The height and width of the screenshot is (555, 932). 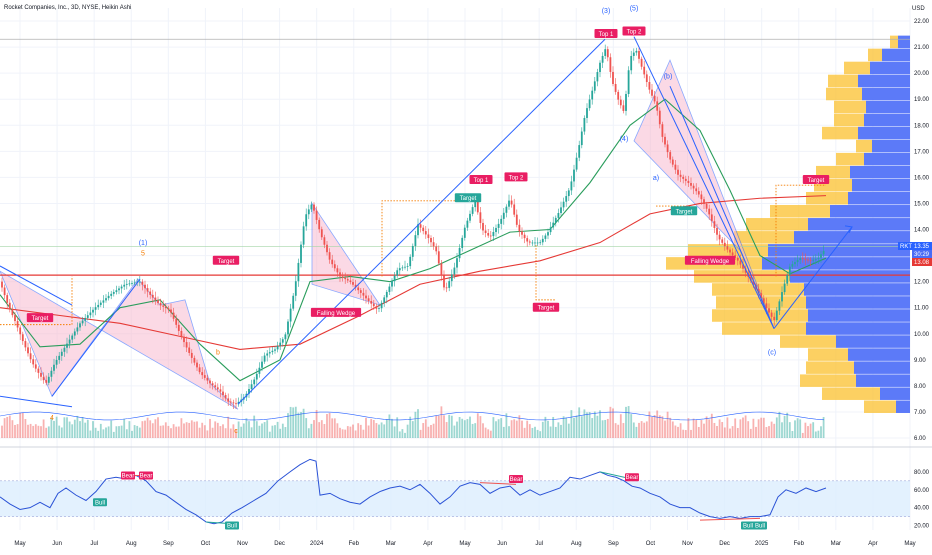 What do you see at coordinates (634, 9) in the screenshot?
I see `wave-label-5: (5)` at bounding box center [634, 9].